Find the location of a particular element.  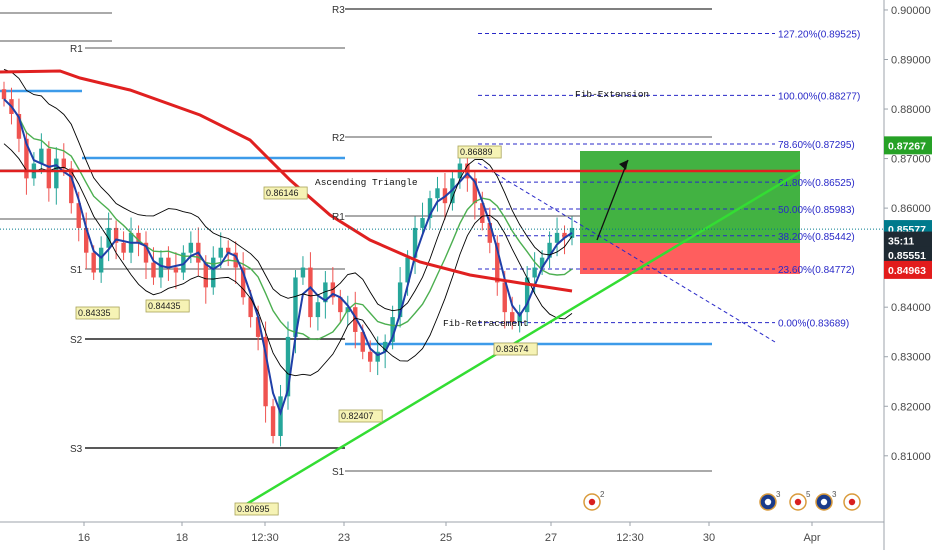

swing-label: 0.82407 is located at coordinates (357, 416).